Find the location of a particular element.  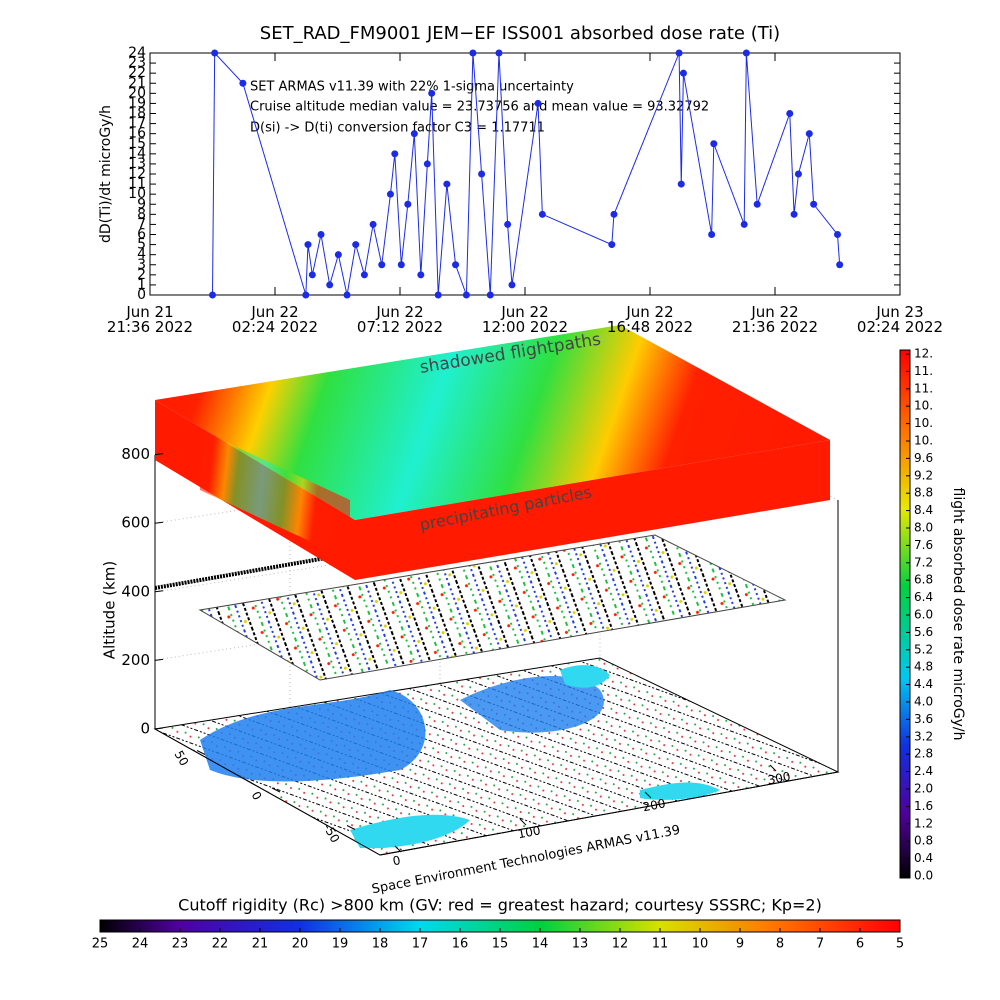

z-tick-label: 200 is located at coordinates (135, 660).